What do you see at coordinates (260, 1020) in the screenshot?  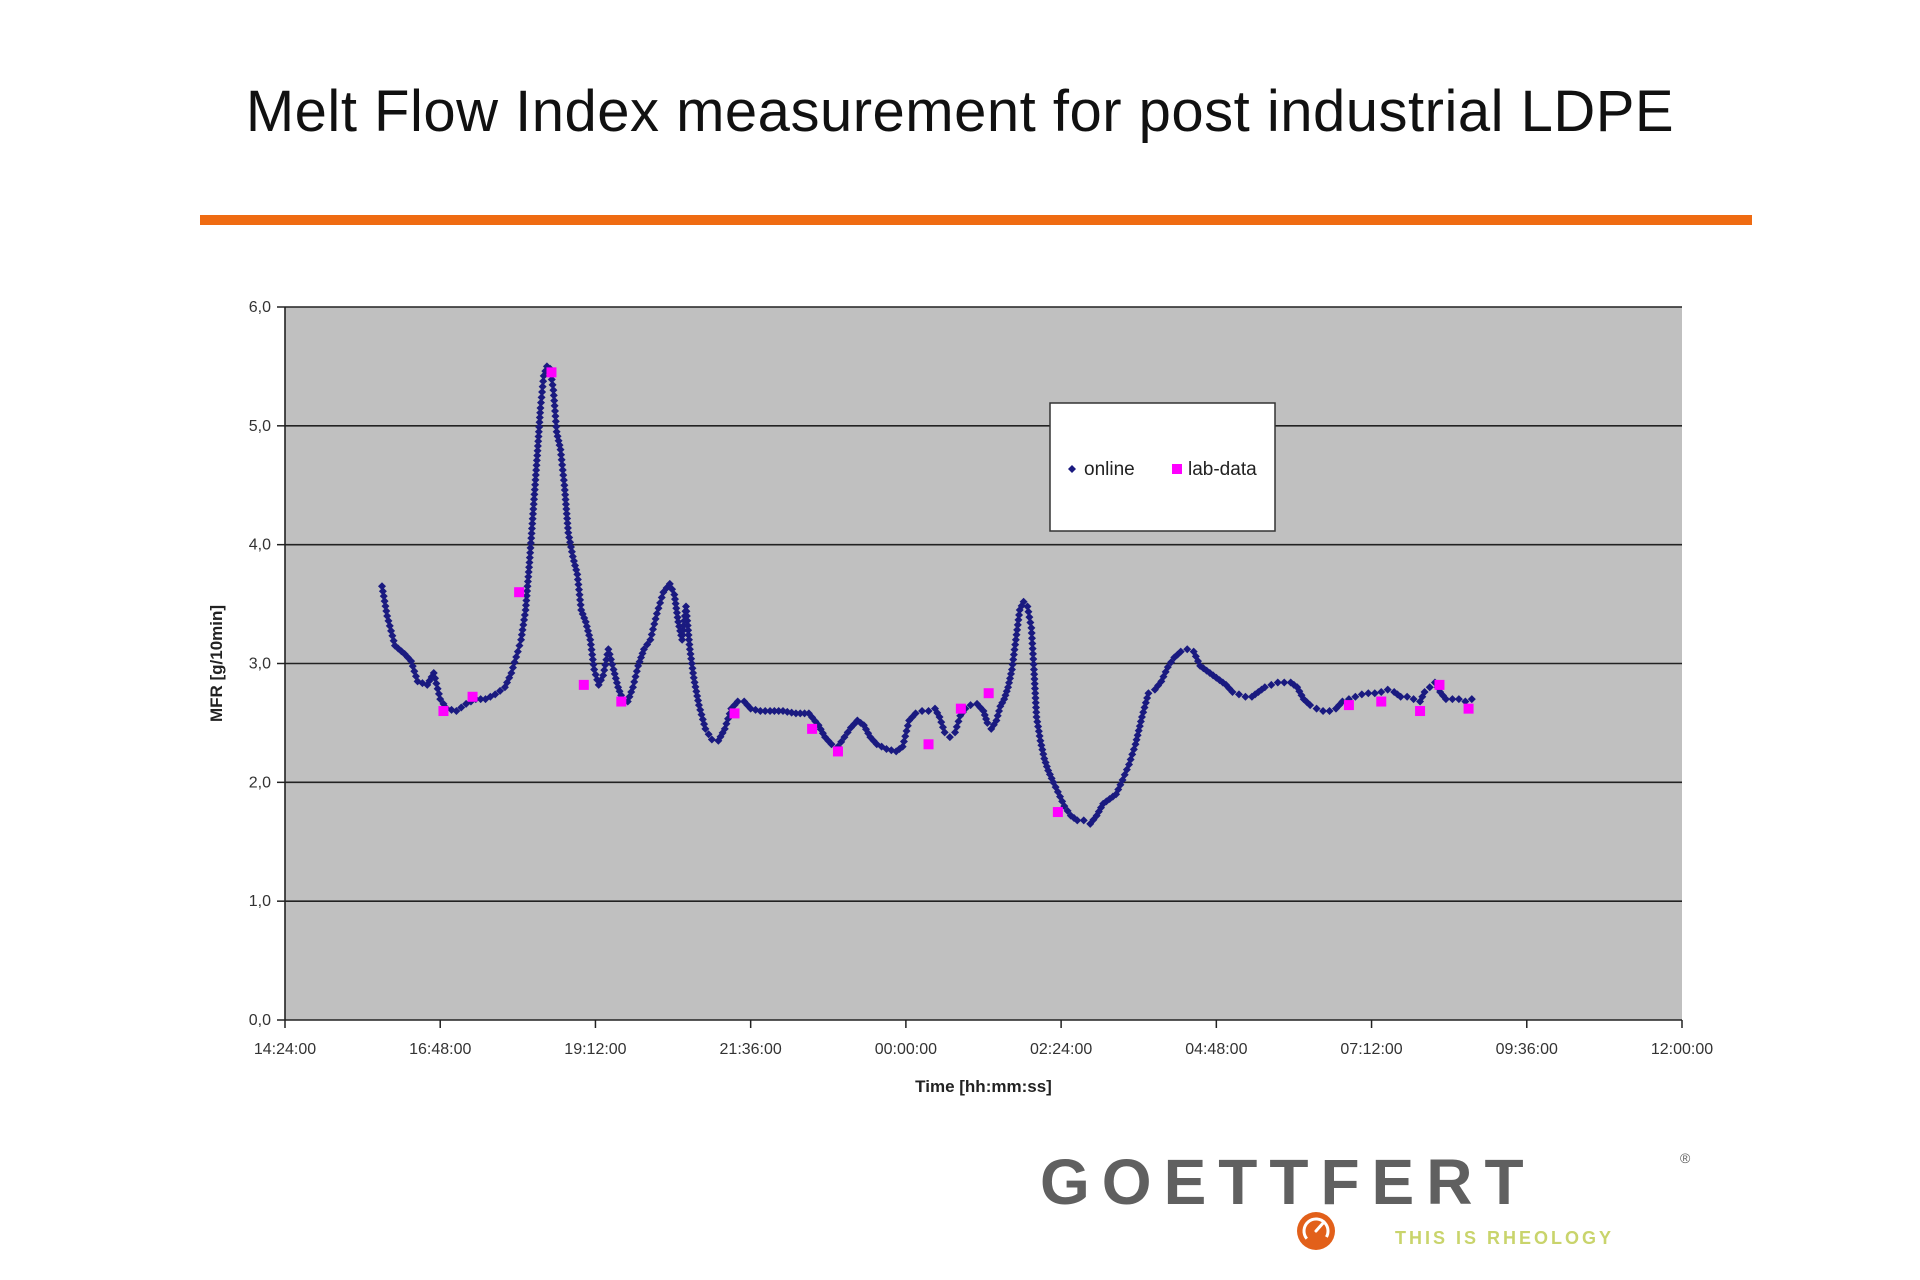 I see `y-tick-label: 0,0` at bounding box center [260, 1020].